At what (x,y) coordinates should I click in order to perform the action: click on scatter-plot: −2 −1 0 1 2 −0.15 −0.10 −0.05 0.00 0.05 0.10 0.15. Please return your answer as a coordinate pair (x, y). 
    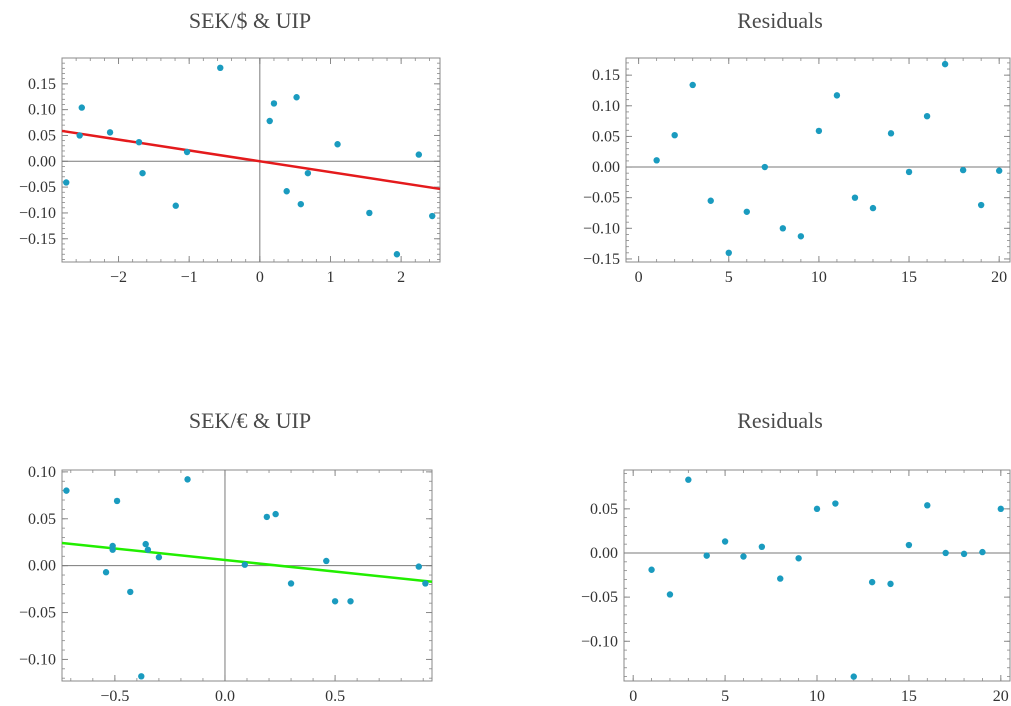
    Looking at the image, I should click on (230, 171).